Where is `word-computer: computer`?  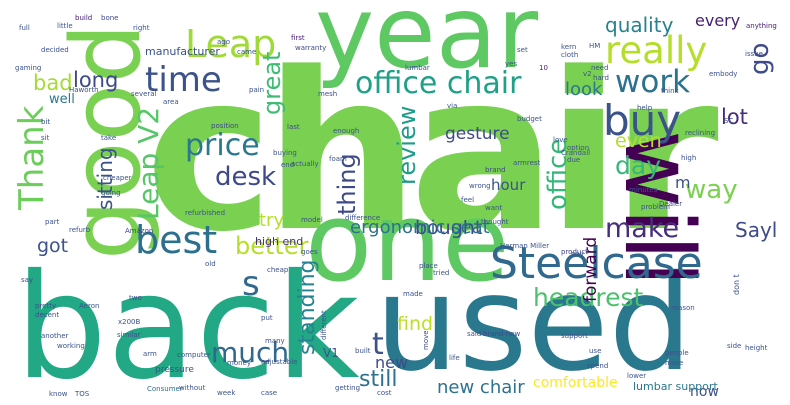
word-computer: computer is located at coordinates (194, 355).